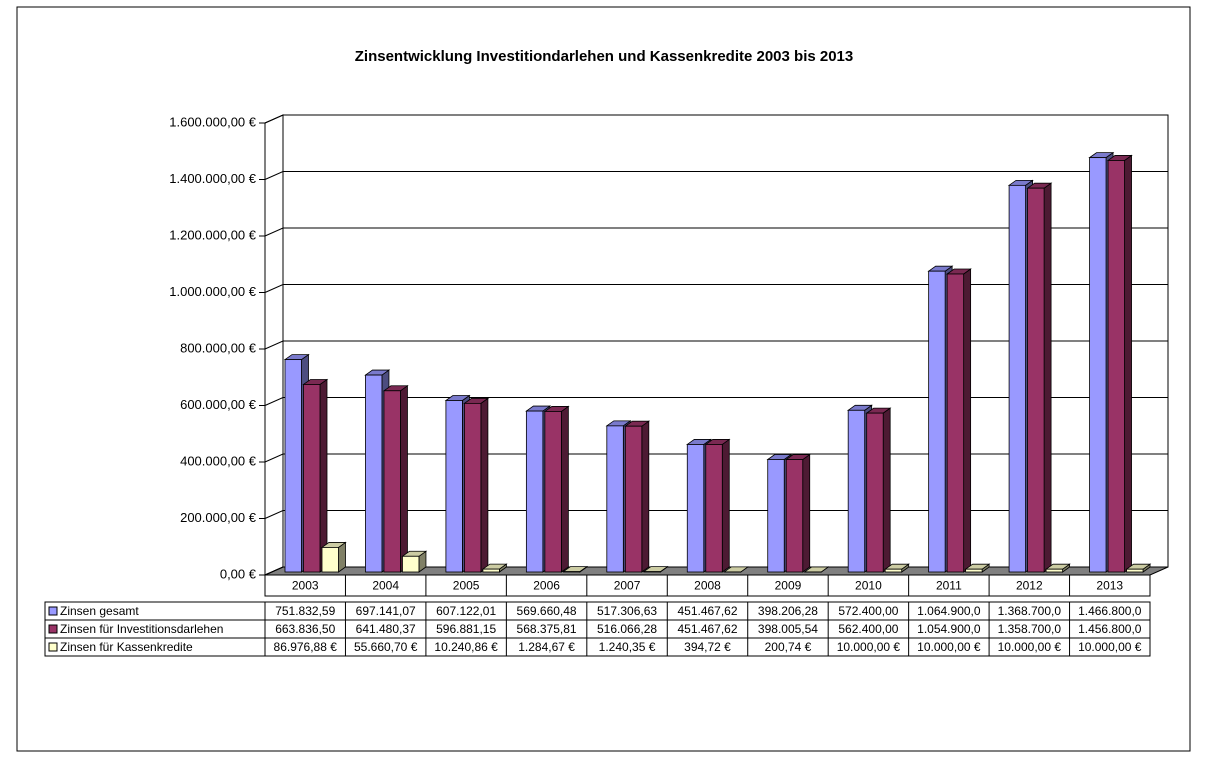 Image resolution: width=1207 pixels, height=760 pixels. What do you see at coordinates (386, 611) in the screenshot?
I see `table-value: 697.141,07` at bounding box center [386, 611].